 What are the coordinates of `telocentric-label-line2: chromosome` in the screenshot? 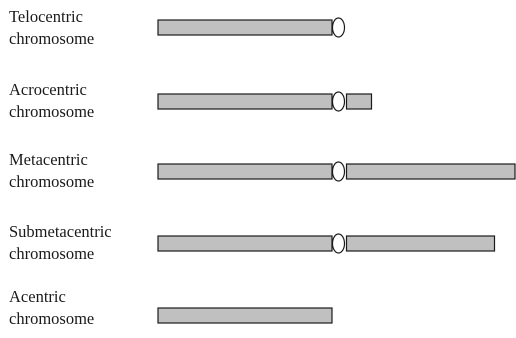 It's located at (52, 38).